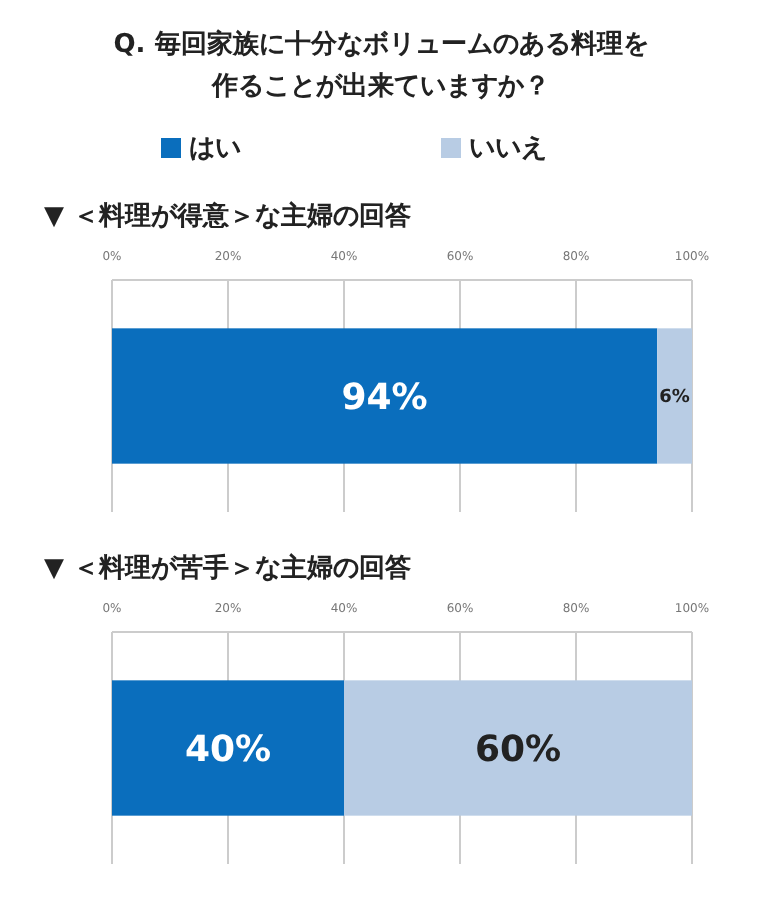  What do you see at coordinates (228, 568) in the screenshot?
I see `chart-subtitle: ▼ ＜料理が苦手＞な主婦の回答` at bounding box center [228, 568].